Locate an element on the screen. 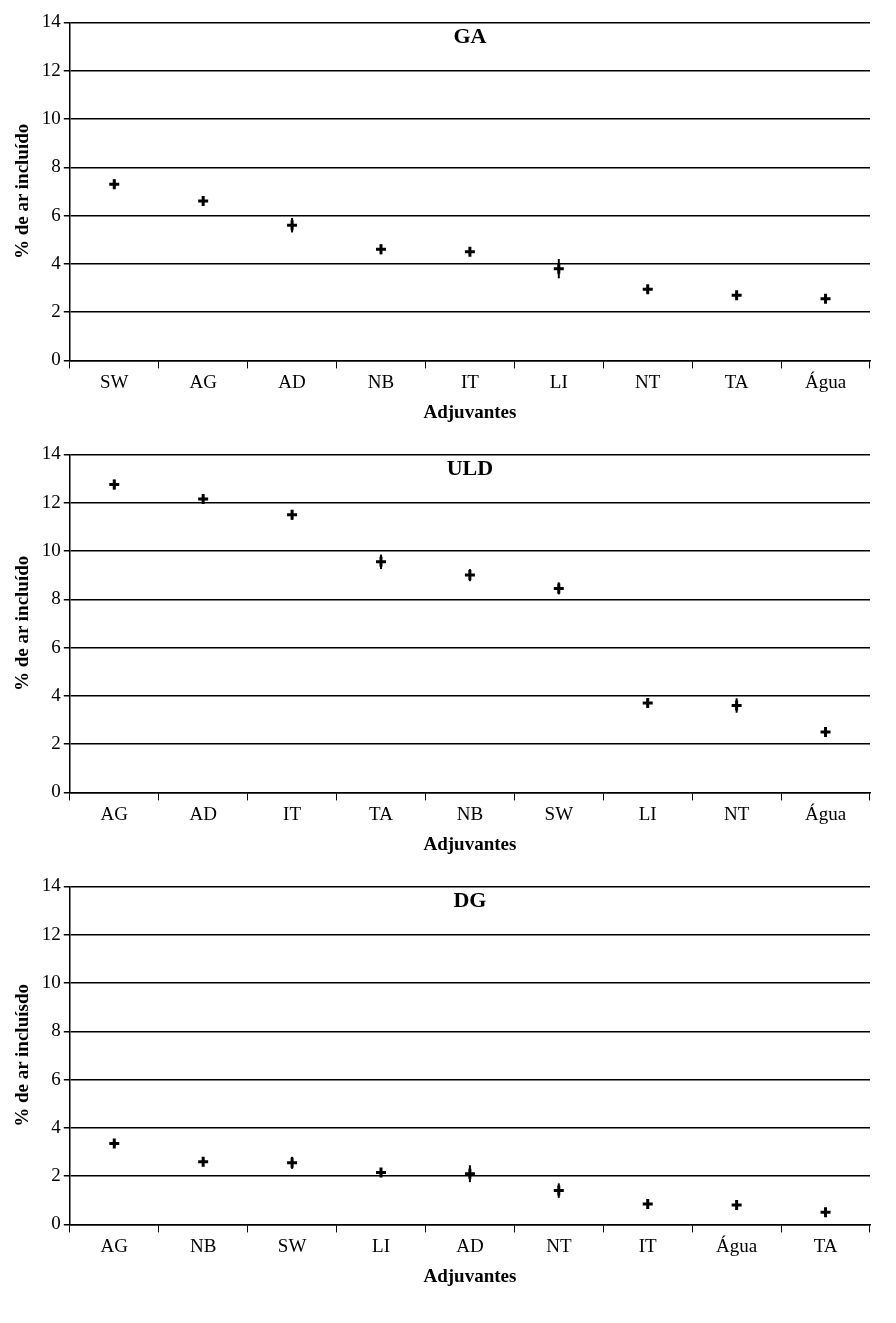 Image resolution: width=896 pixels, height=1323 pixels. chart-title: ULD is located at coordinates (470, 468).